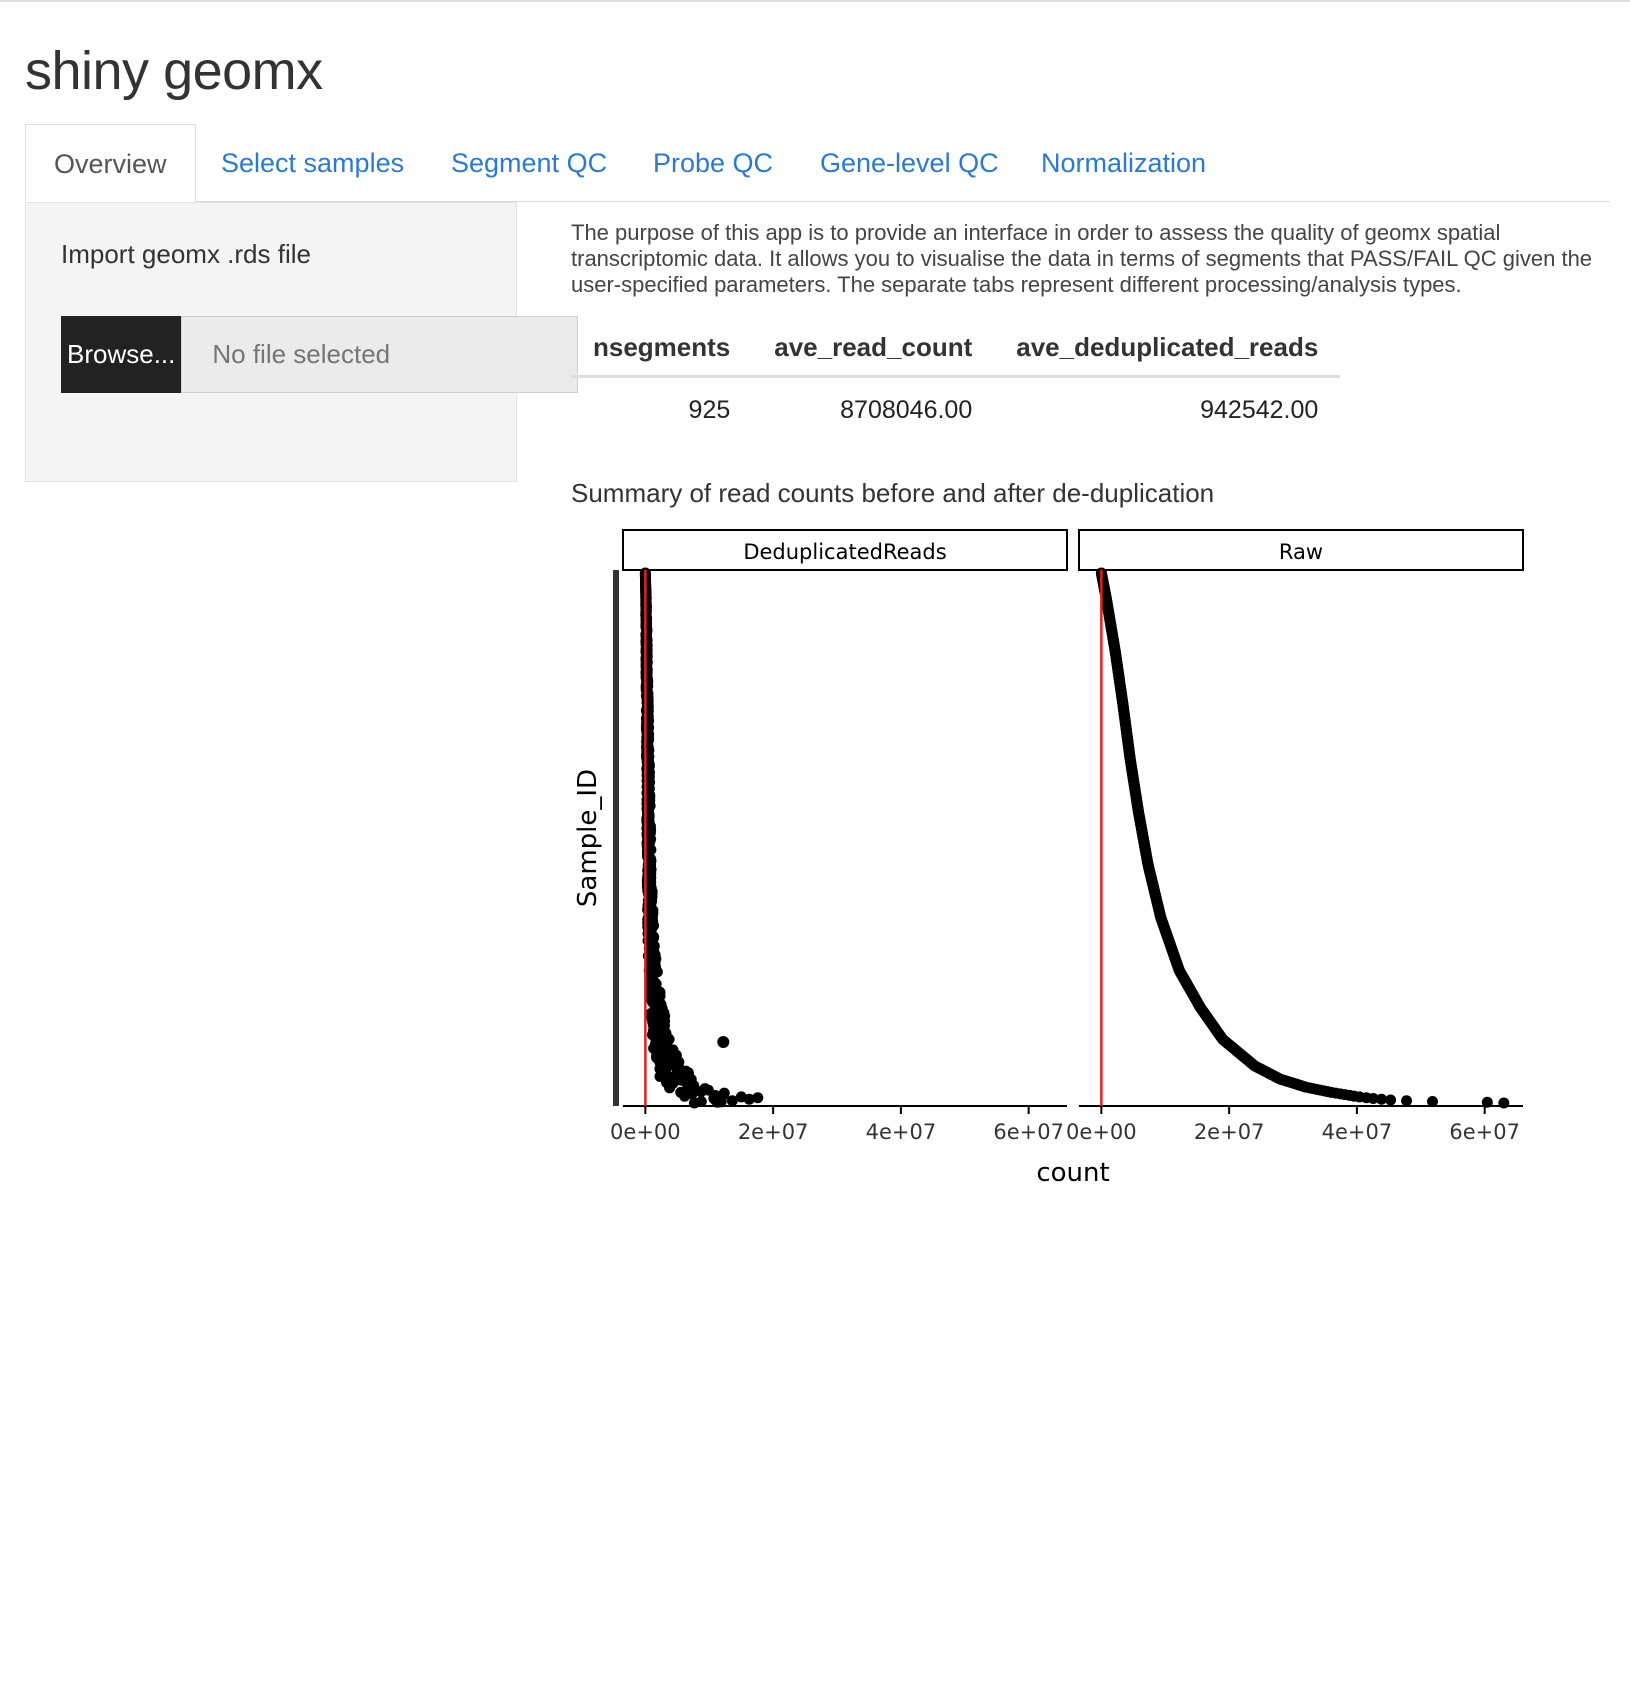 The height and width of the screenshot is (1696, 1630). Describe the element at coordinates (1124, 163) in the screenshot. I see `tab-normalization: Normalization` at that location.